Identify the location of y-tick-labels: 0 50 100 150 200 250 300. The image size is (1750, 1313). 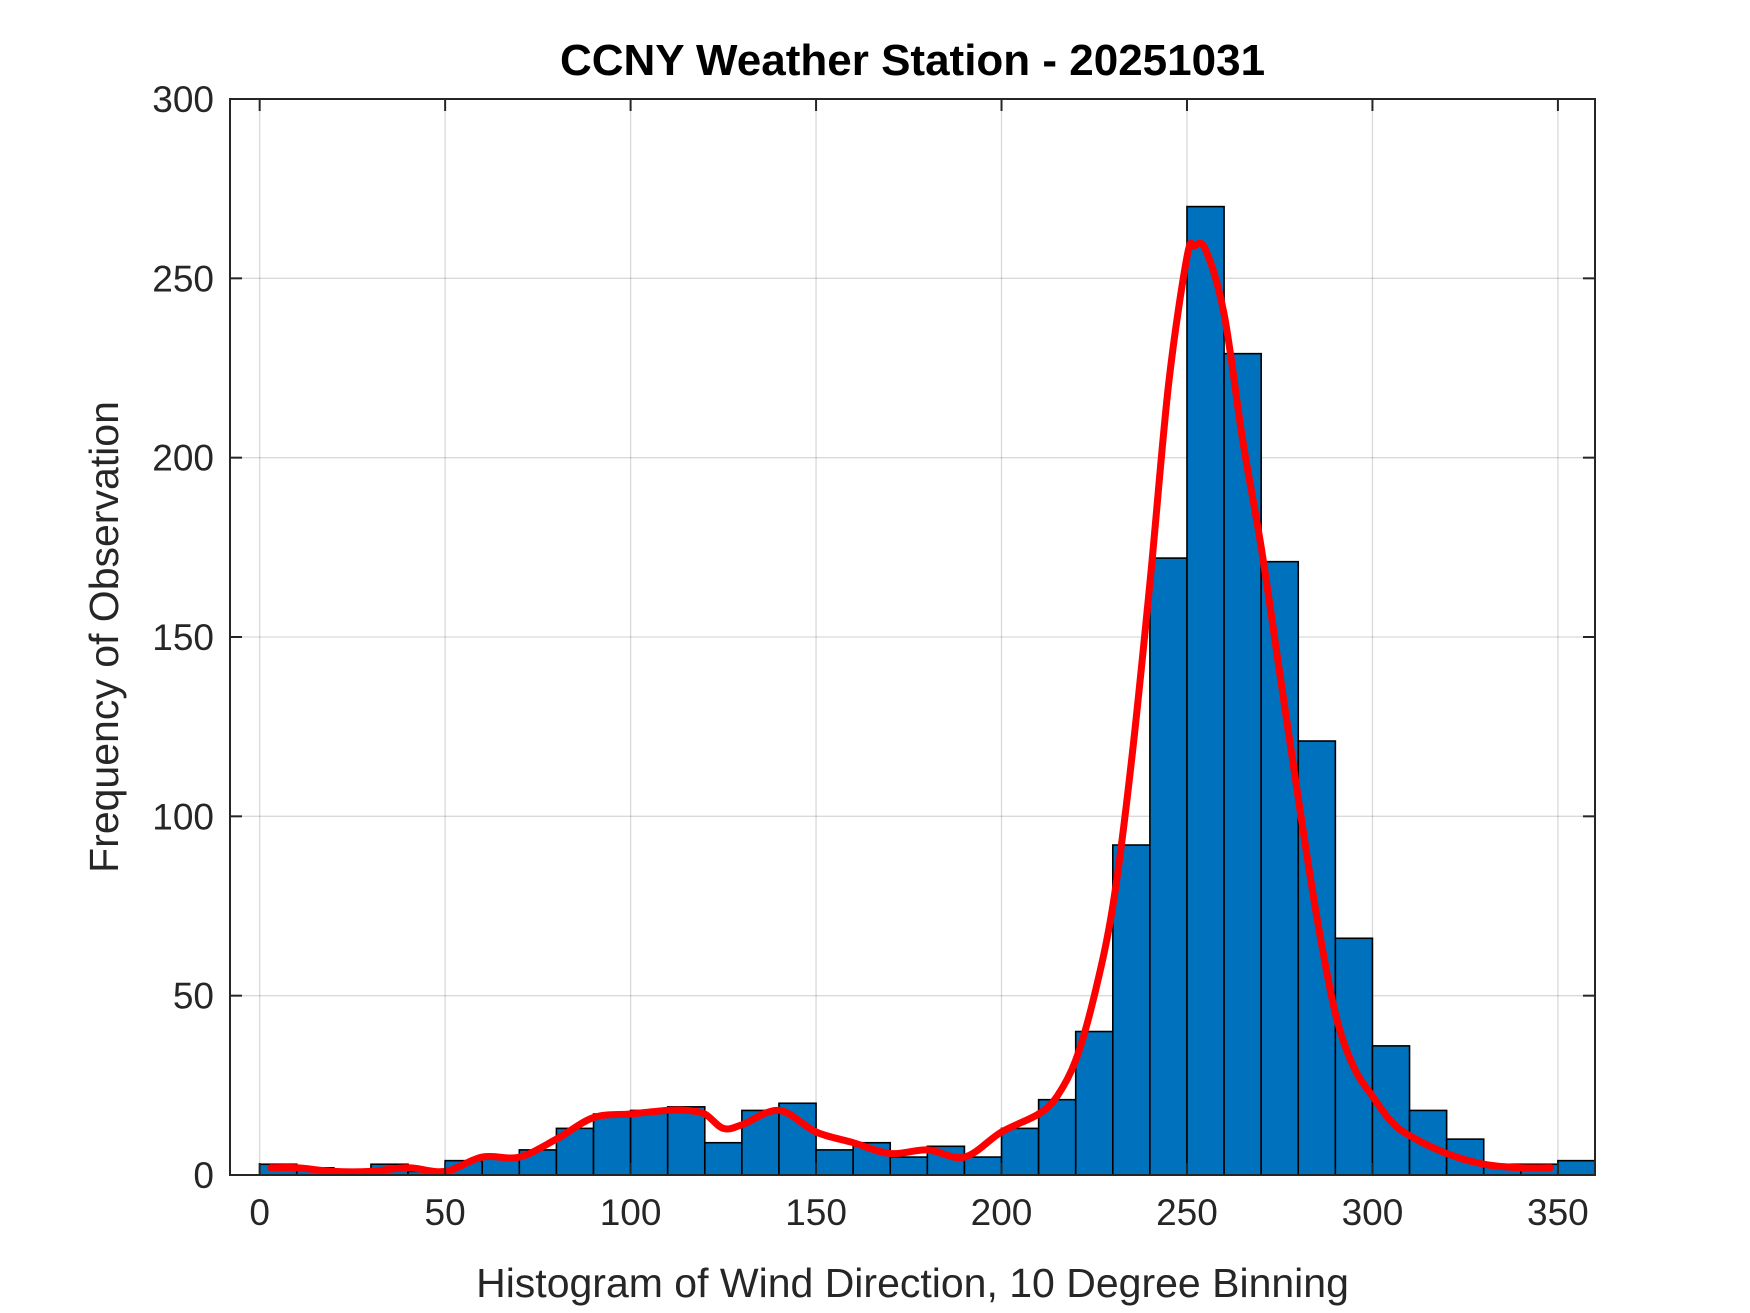
(183, 637).